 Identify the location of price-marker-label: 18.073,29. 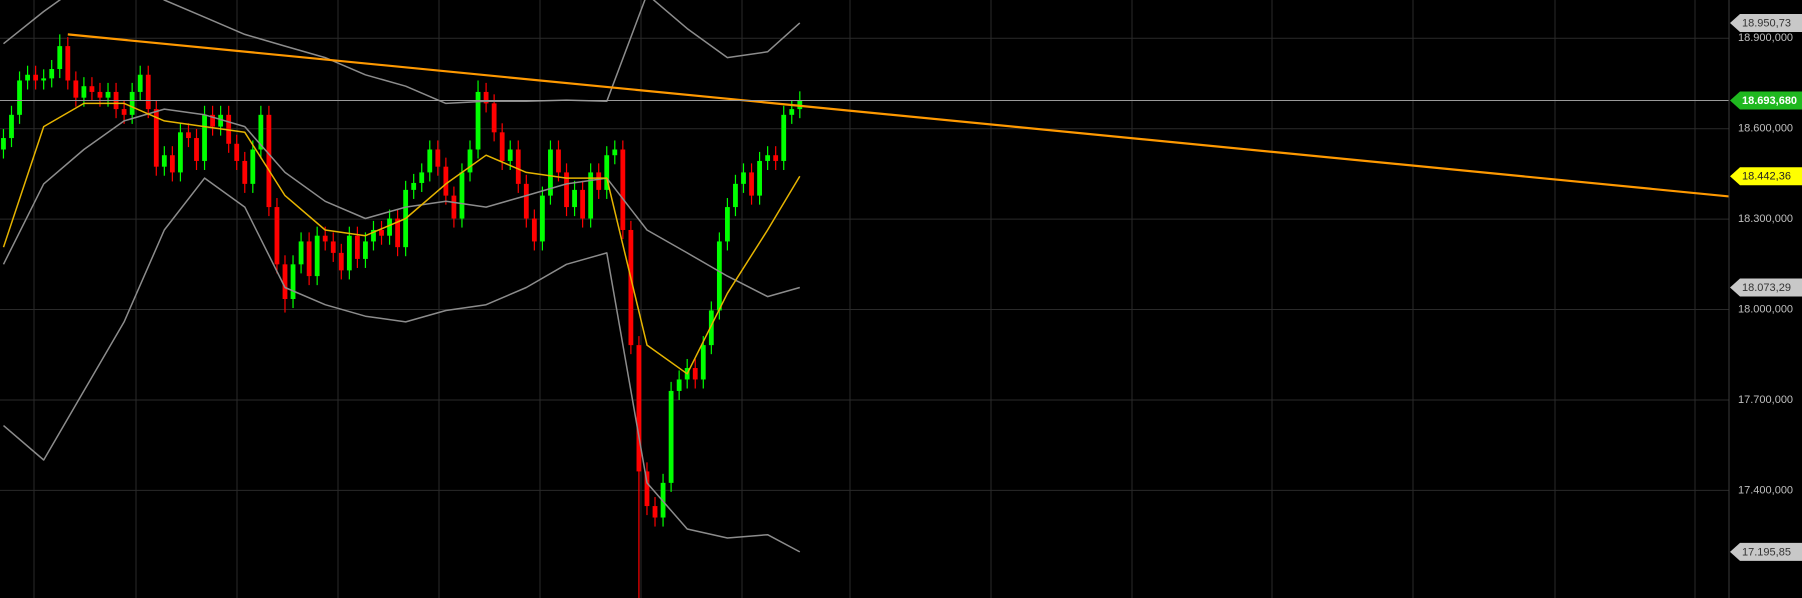
(1766, 288).